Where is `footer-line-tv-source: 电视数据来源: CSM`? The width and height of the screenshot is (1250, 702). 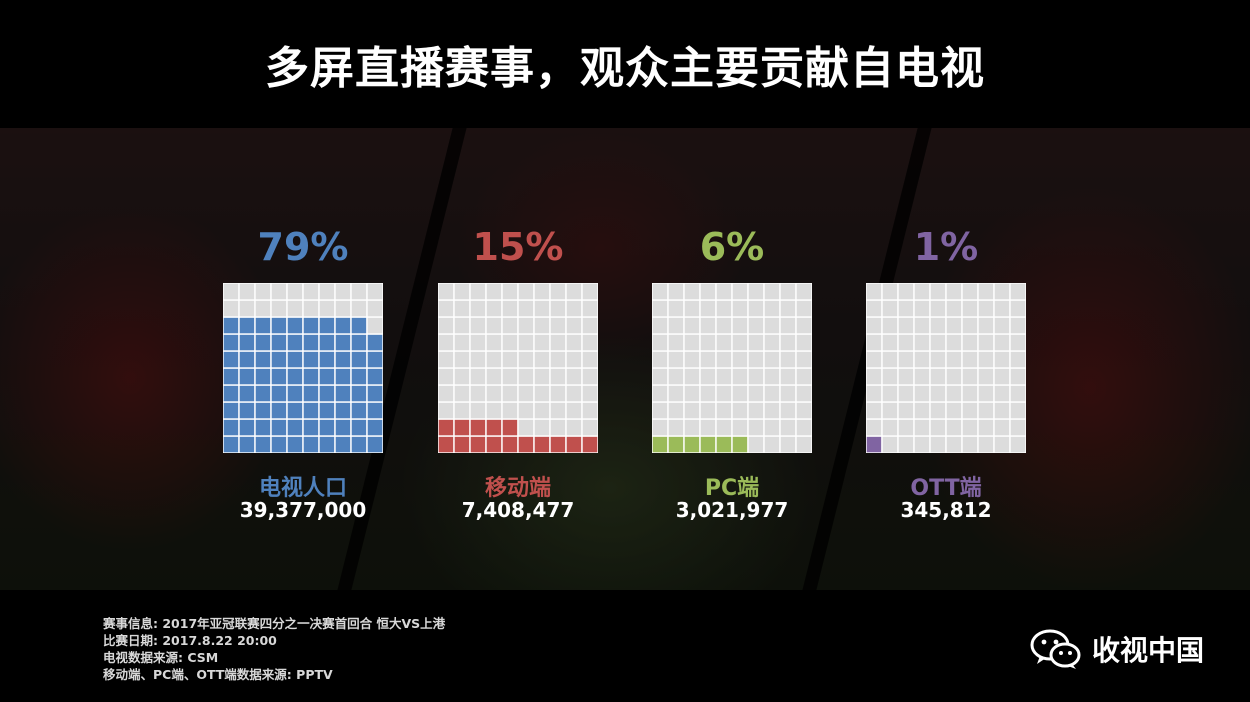
footer-line-tv-source: 电视数据来源: CSM is located at coordinates (161, 657).